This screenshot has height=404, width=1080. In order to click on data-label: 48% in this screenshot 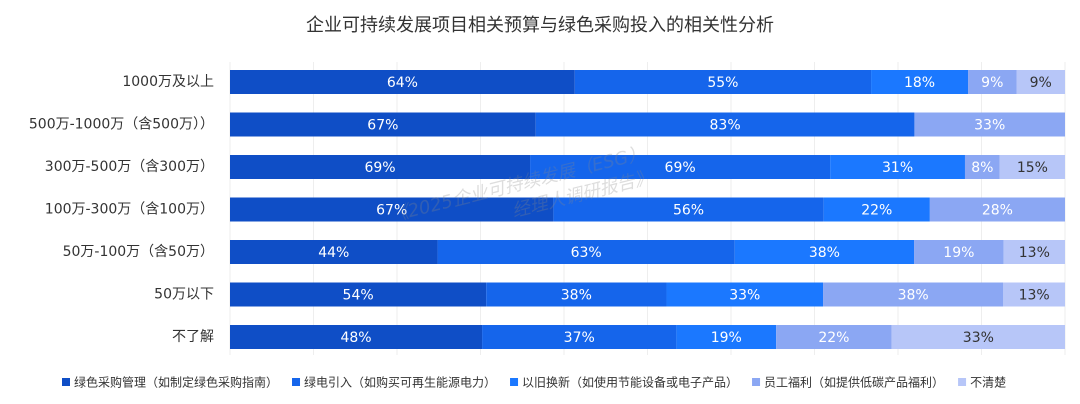, I will do `click(355, 338)`.